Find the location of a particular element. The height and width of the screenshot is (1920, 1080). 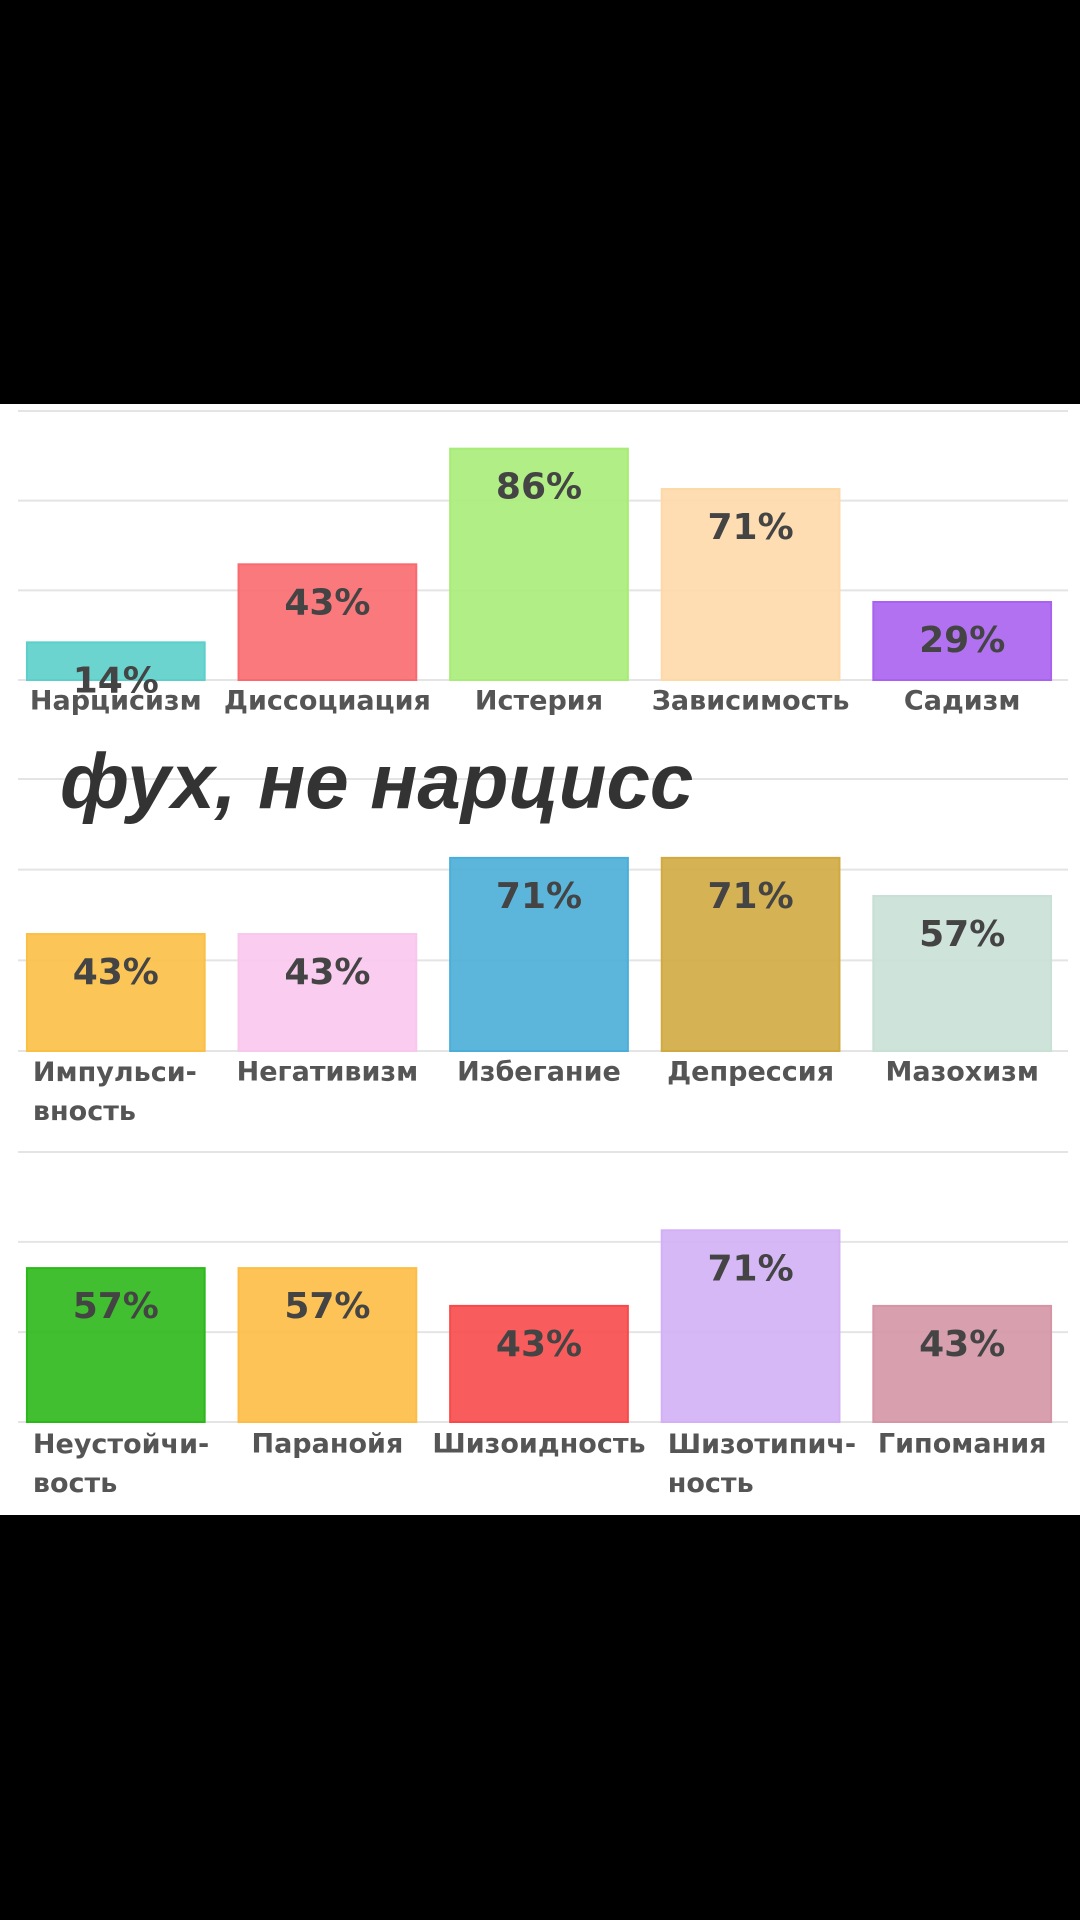

caption: фух, не нарцисс is located at coordinates (376, 781).